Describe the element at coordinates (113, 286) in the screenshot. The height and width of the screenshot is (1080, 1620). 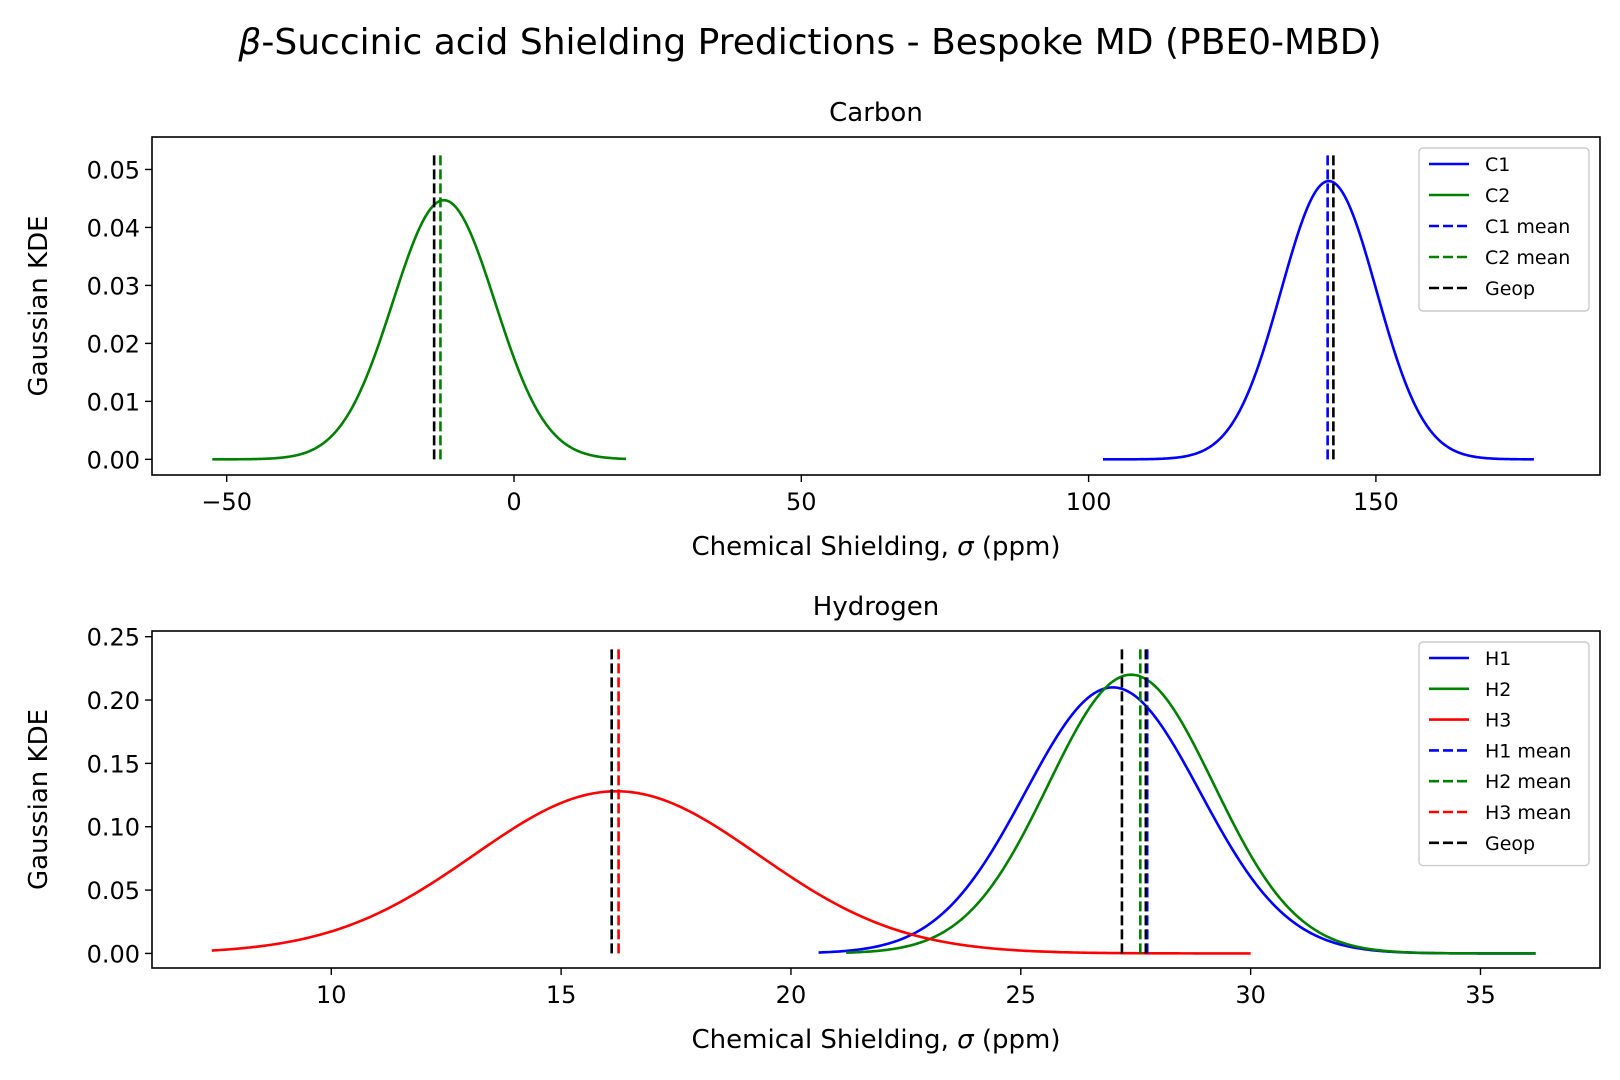
I see `carbon-ytick-label: 0.03` at that location.